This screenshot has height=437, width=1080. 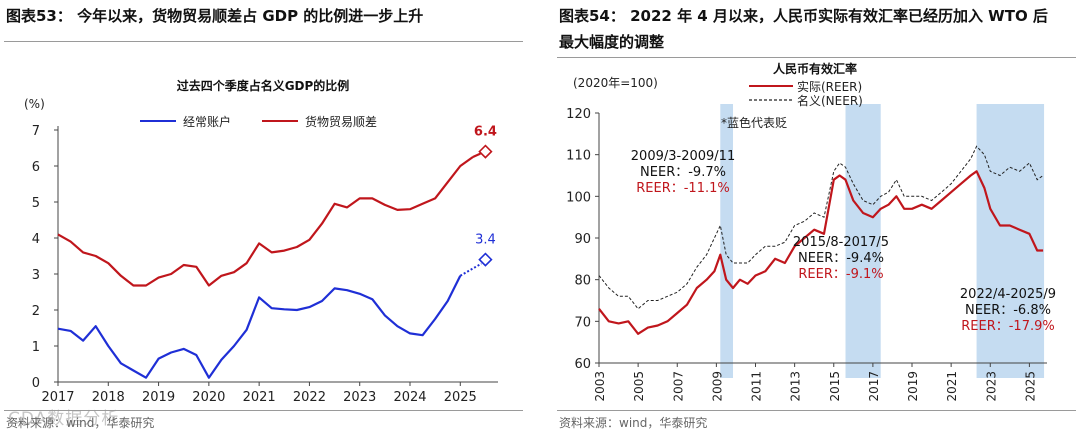 What do you see at coordinates (460, 397) in the screenshot?
I see `left-x-tick-label: 2025` at bounding box center [460, 397].